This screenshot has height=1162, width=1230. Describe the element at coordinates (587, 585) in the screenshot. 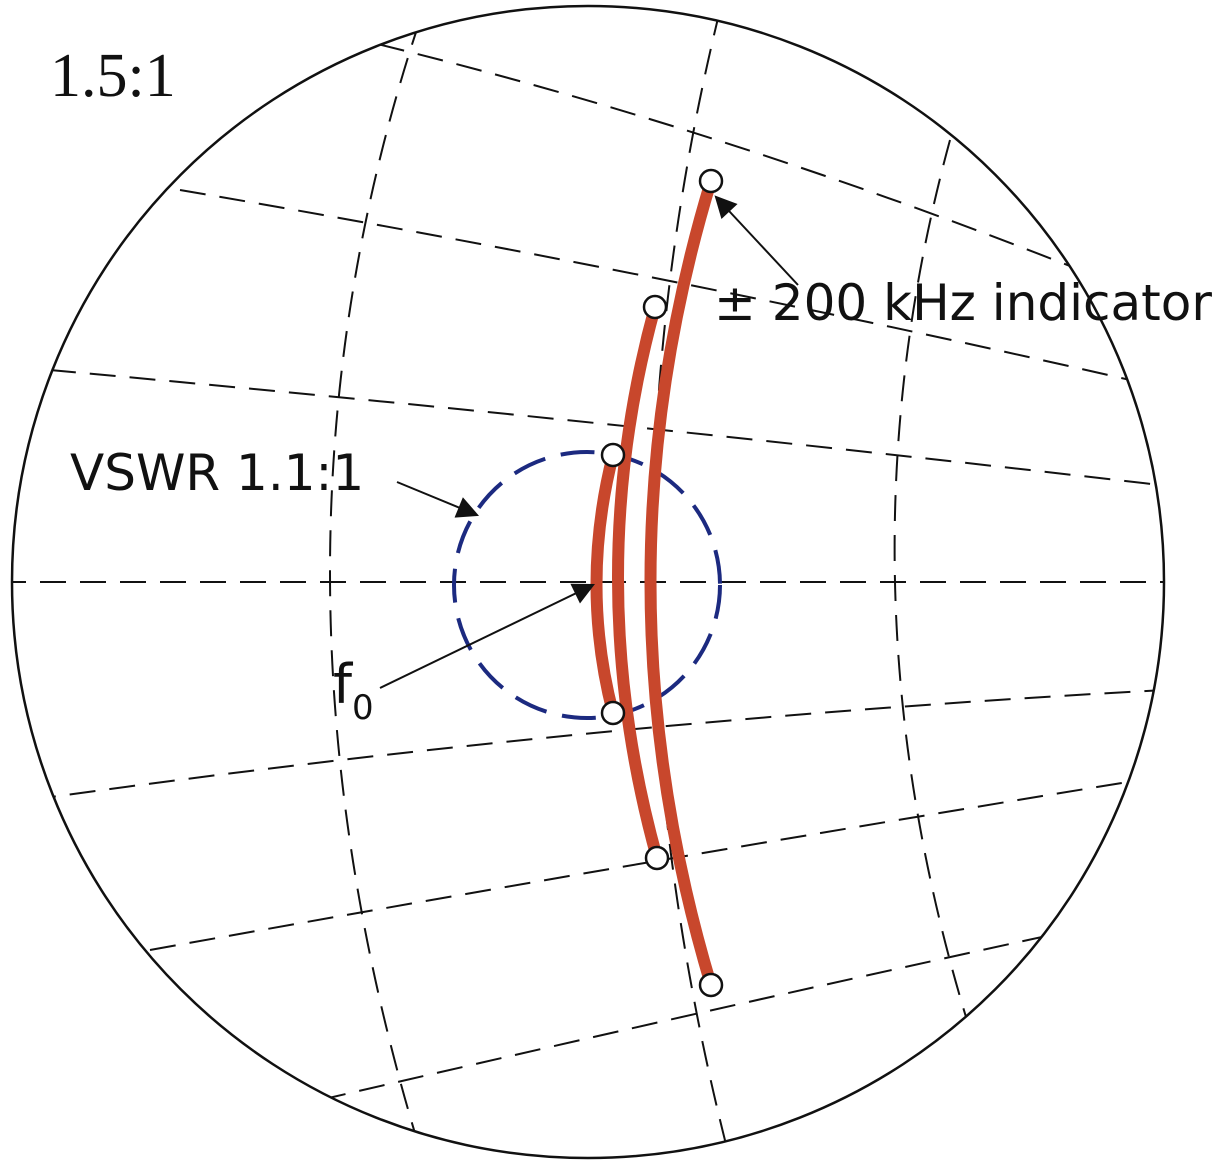

I see `vswr-circle` at that location.